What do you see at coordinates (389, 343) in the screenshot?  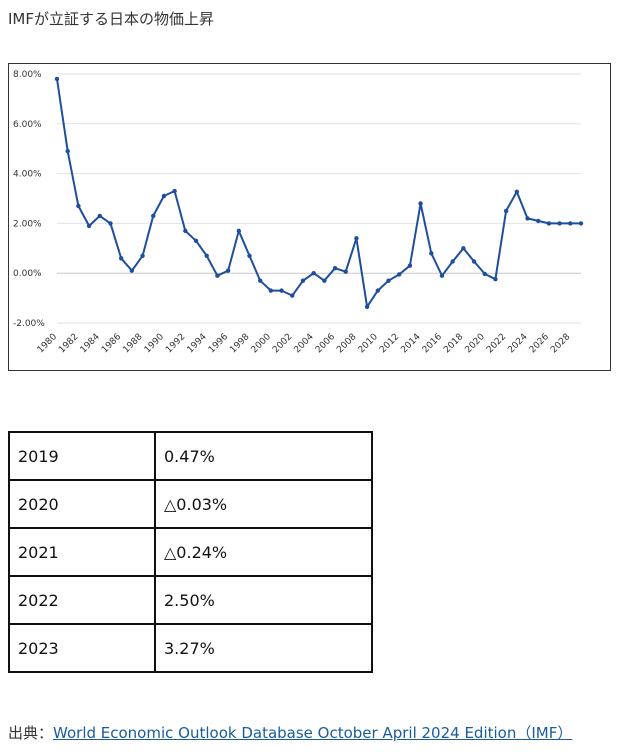 I see `x-tick-label: 2012` at bounding box center [389, 343].